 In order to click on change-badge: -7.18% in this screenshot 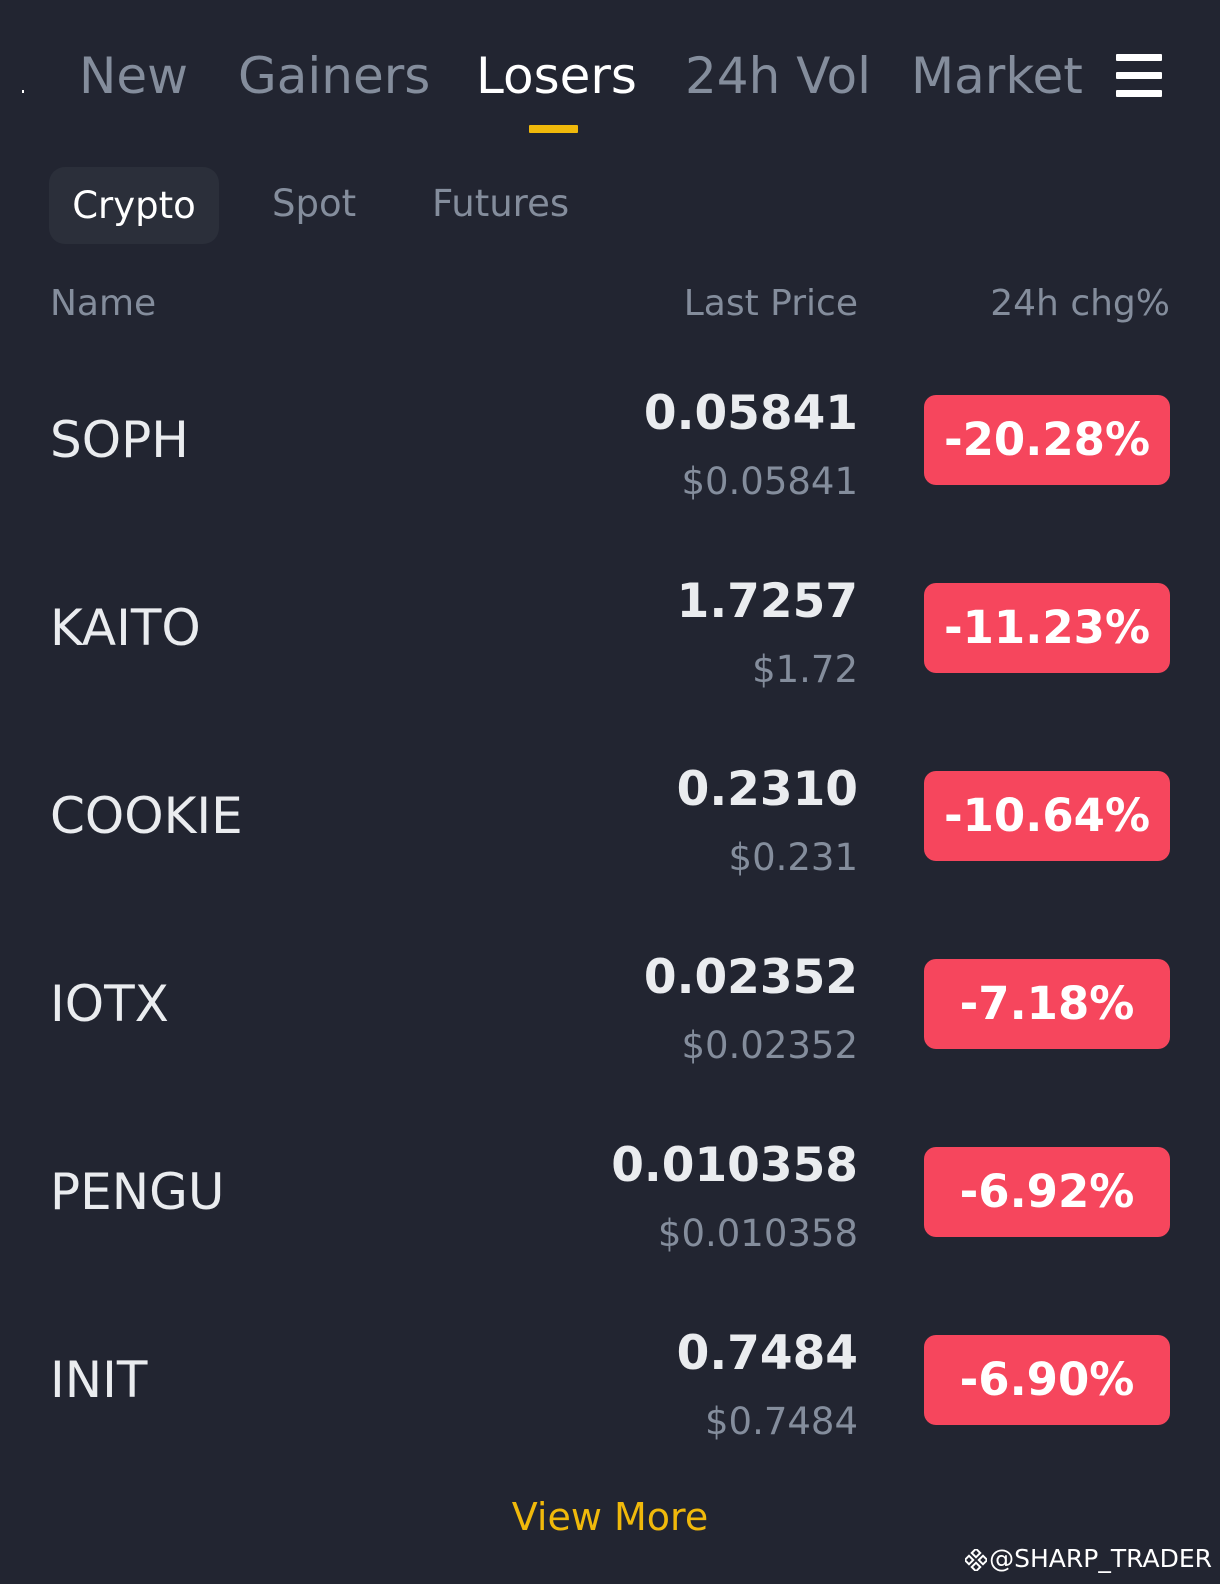, I will do `click(1047, 1004)`.